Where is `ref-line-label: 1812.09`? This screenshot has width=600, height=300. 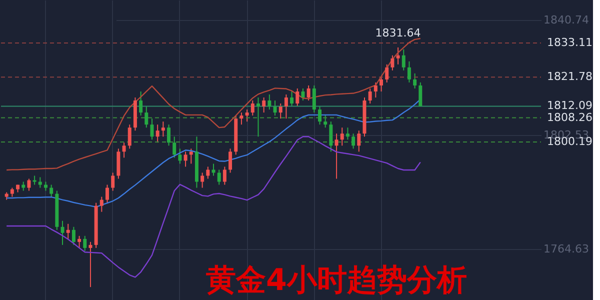
ref-line-label: 1812.09 is located at coordinates (569, 105).